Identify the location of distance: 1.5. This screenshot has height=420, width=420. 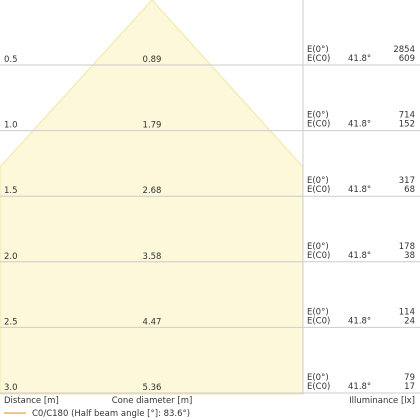
(11, 191).